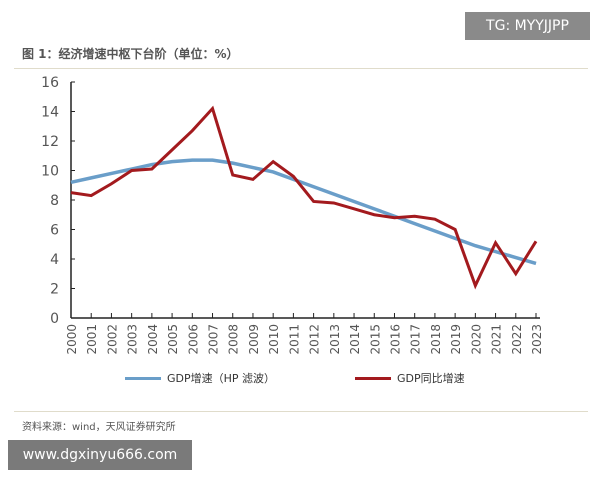 The width and height of the screenshot is (600, 480). Describe the element at coordinates (54, 201) in the screenshot. I see `y-tick-label: 8` at that location.